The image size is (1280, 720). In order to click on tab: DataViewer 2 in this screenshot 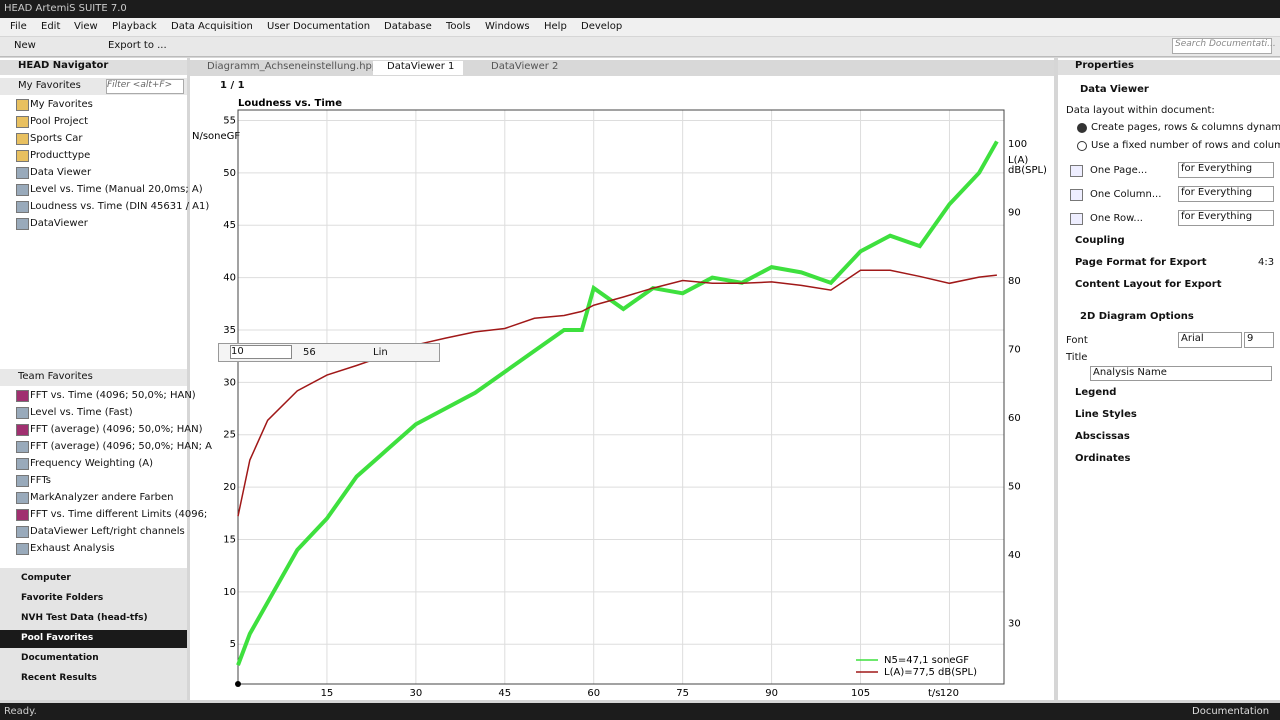, I will do `click(525, 66)`.